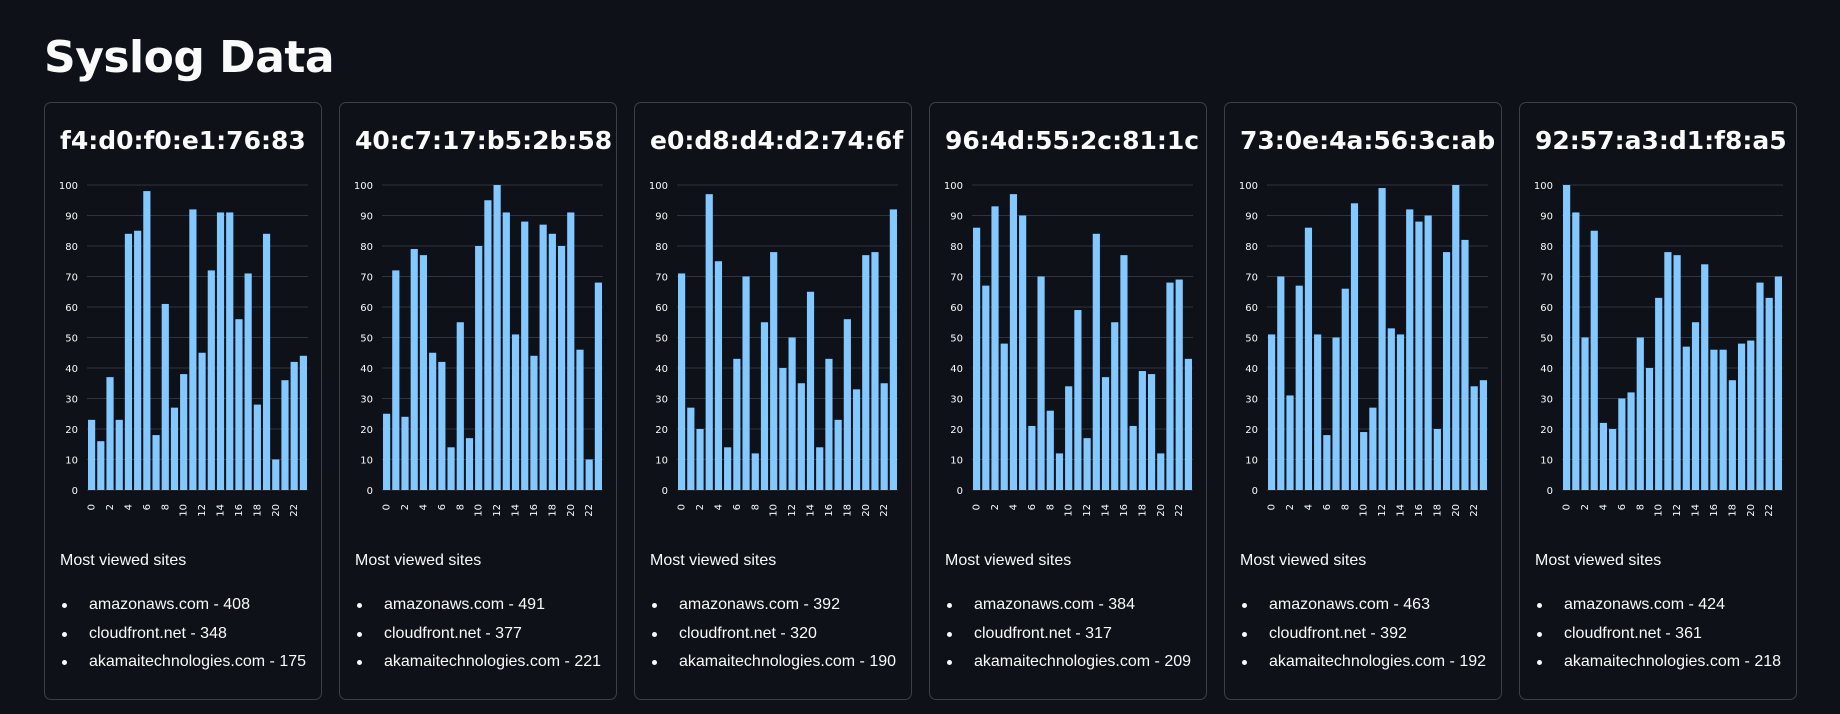 This screenshot has height=714, width=1840. What do you see at coordinates (1661, 140) in the screenshot?
I see `device-mac-title: 92:57:a3:d1:f8:a5` at bounding box center [1661, 140].